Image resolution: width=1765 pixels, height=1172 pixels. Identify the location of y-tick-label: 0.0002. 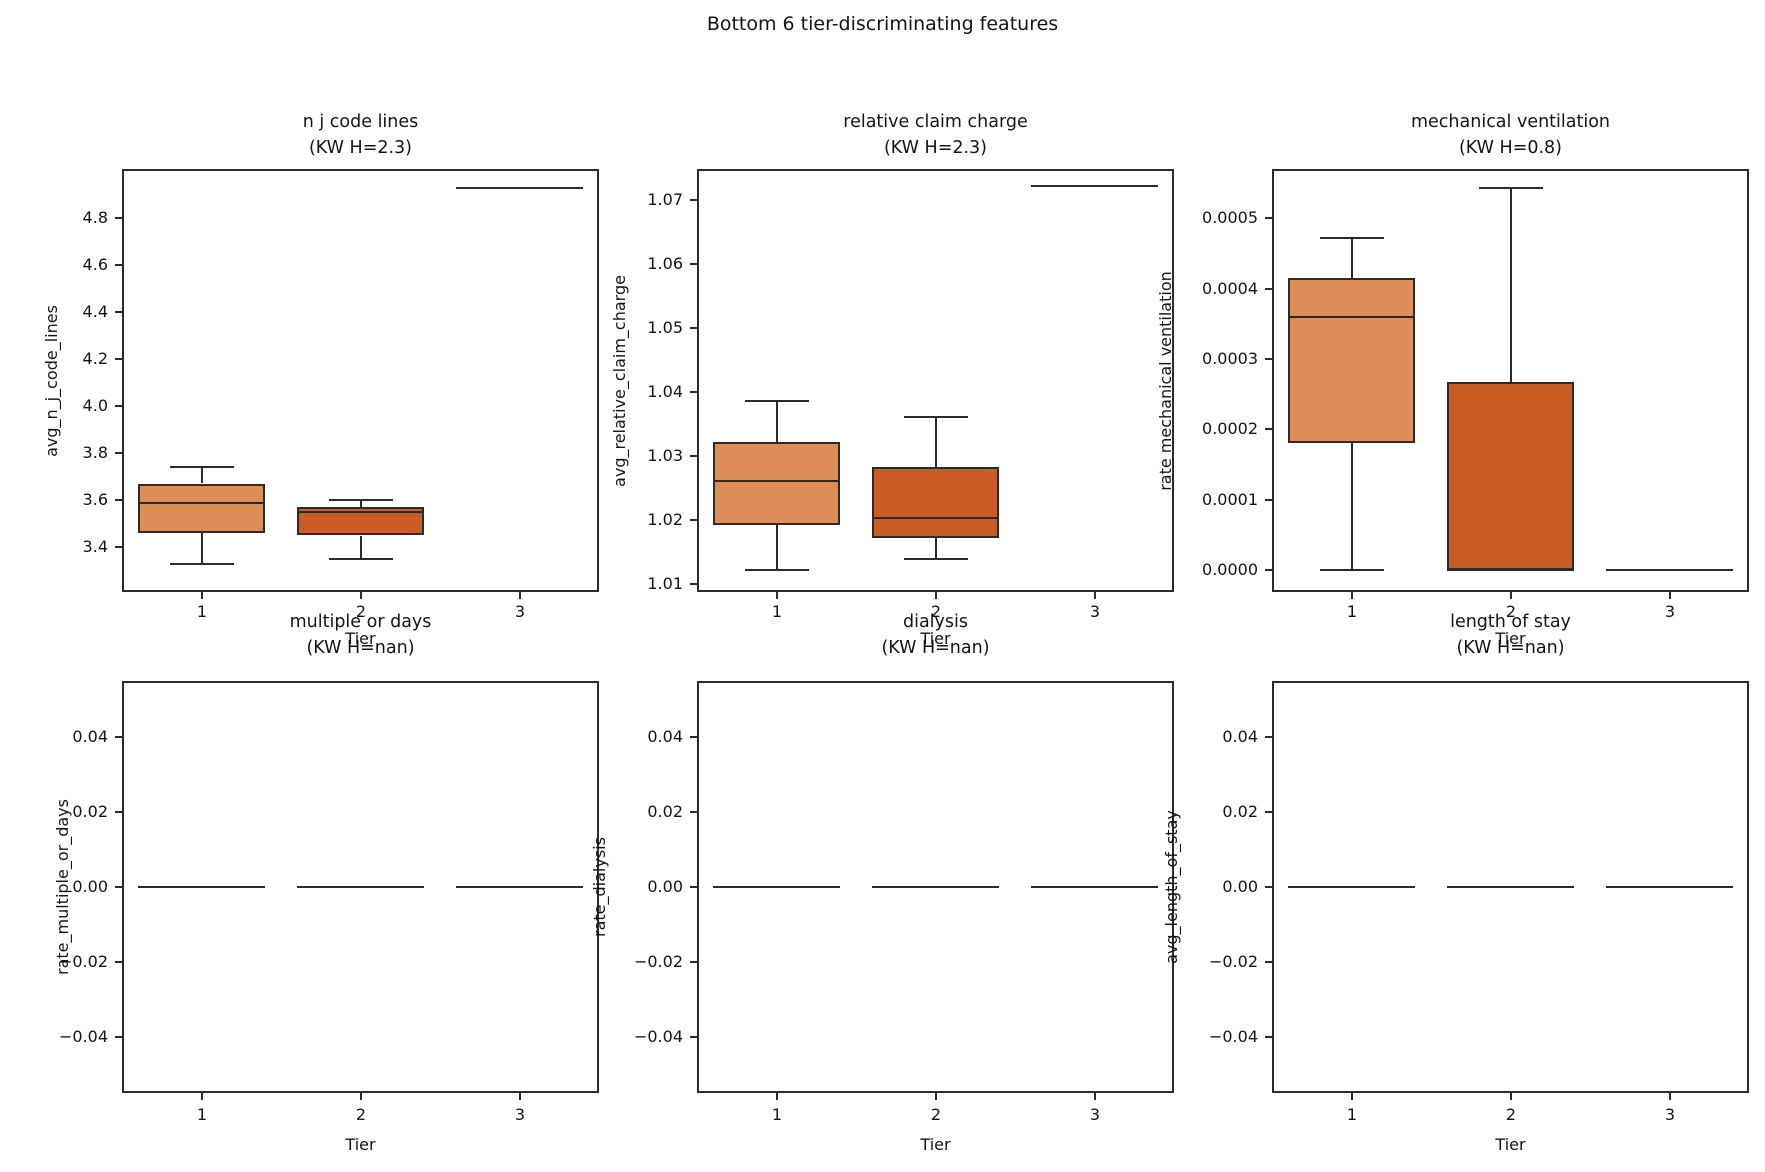
(1230, 428).